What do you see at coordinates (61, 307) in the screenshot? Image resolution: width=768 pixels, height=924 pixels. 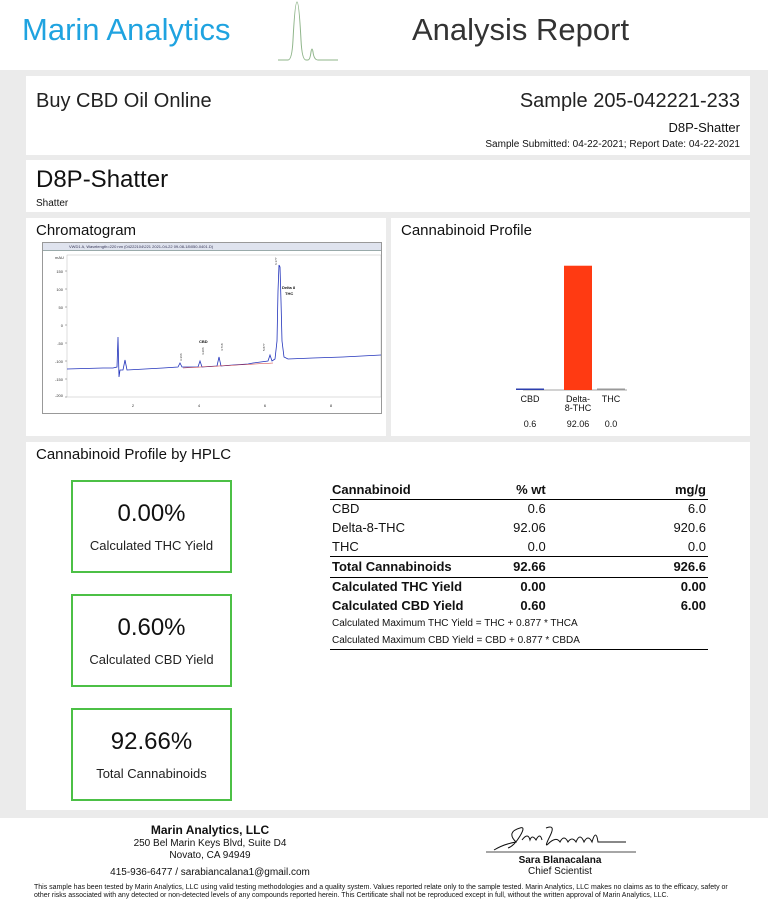 I see `y-tick: 50` at bounding box center [61, 307].